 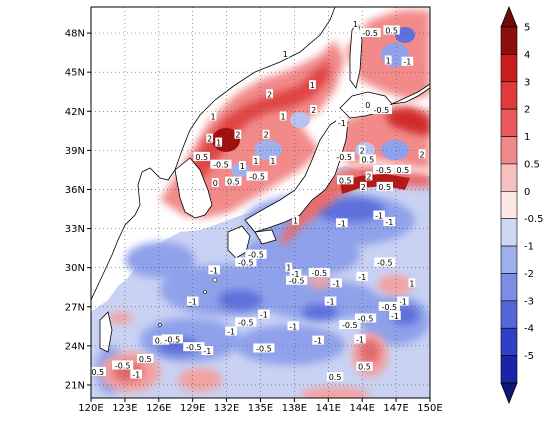 I want to click on shikoku, so click(x=265, y=237).